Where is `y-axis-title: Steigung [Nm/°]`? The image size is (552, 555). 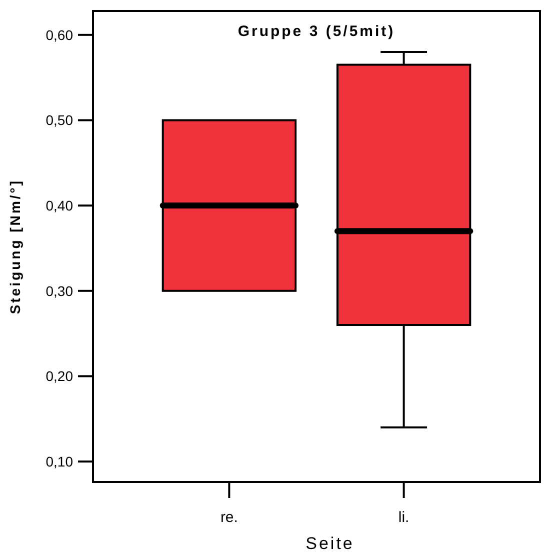 y-axis-title: Steigung [Nm/°] is located at coordinates (15, 246).